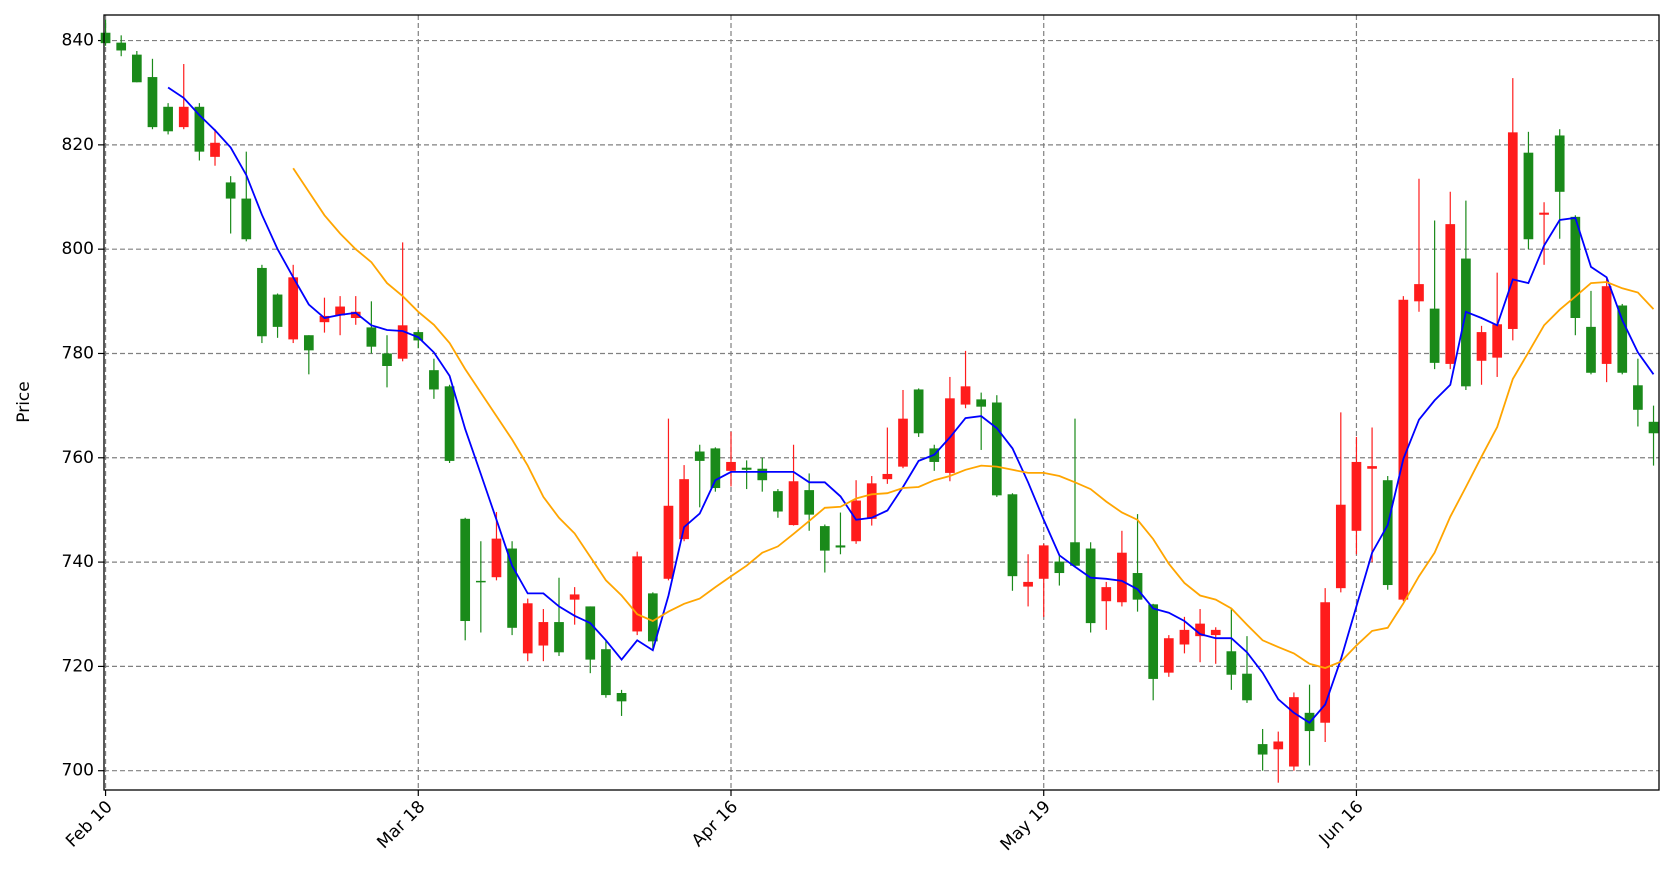 This screenshot has width=1675, height=889. Describe the element at coordinates (78, 249) in the screenshot. I see `y-tick-label: 800` at that location.